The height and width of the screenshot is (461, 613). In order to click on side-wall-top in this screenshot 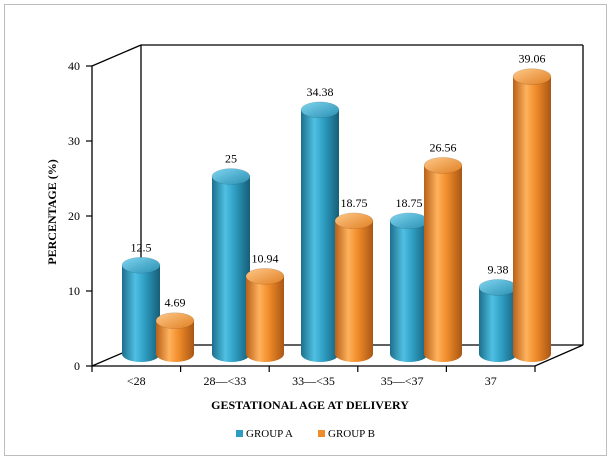, I will do `click(116, 55)`.